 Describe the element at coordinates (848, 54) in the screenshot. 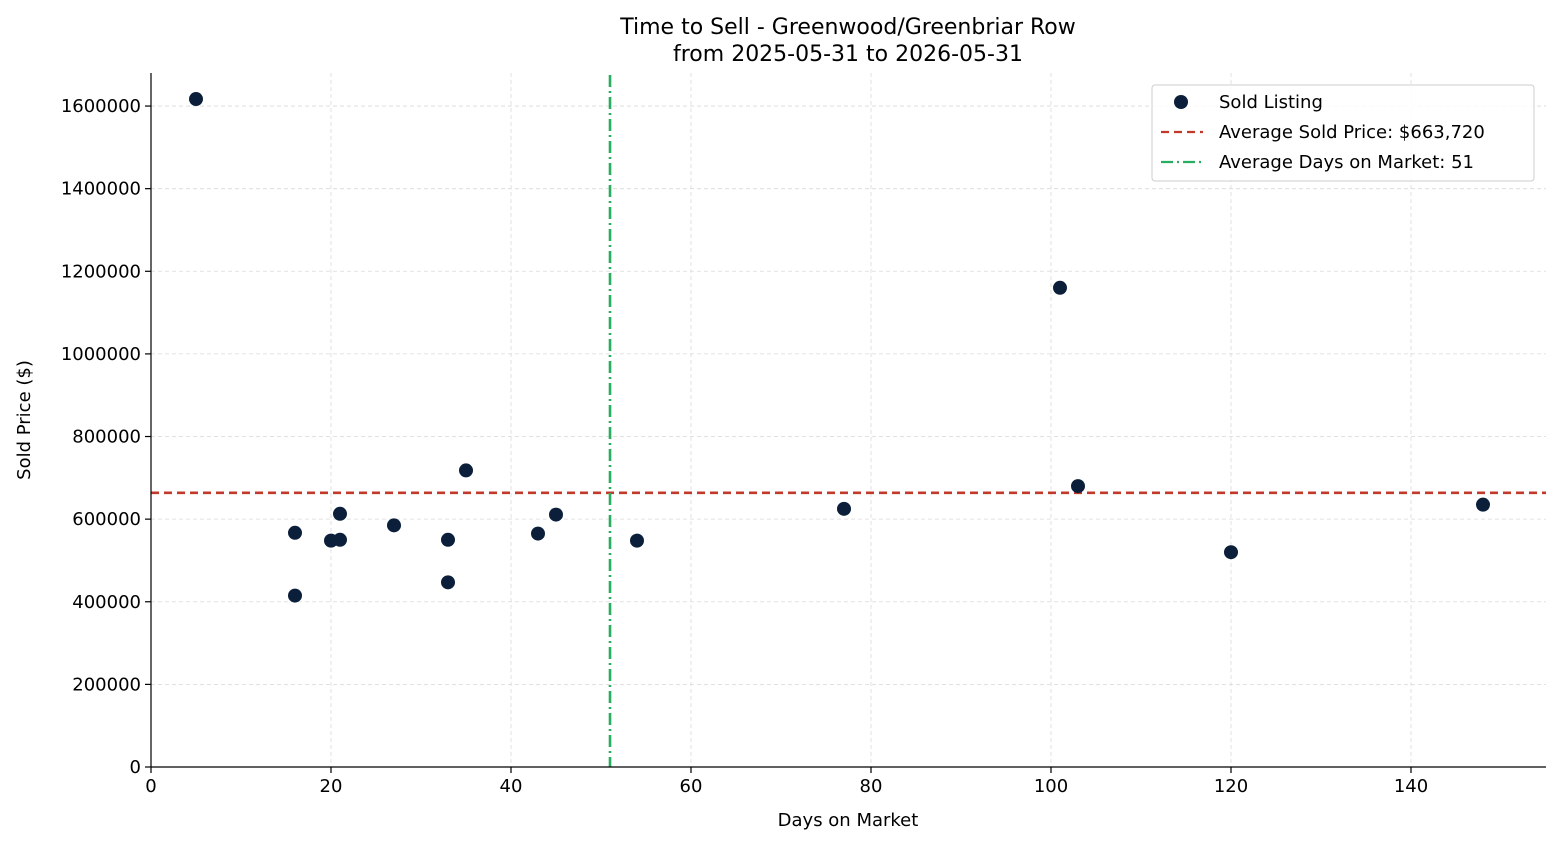

I see `chart-title-line2: from 2025-05-31 to 2026-05-31` at that location.